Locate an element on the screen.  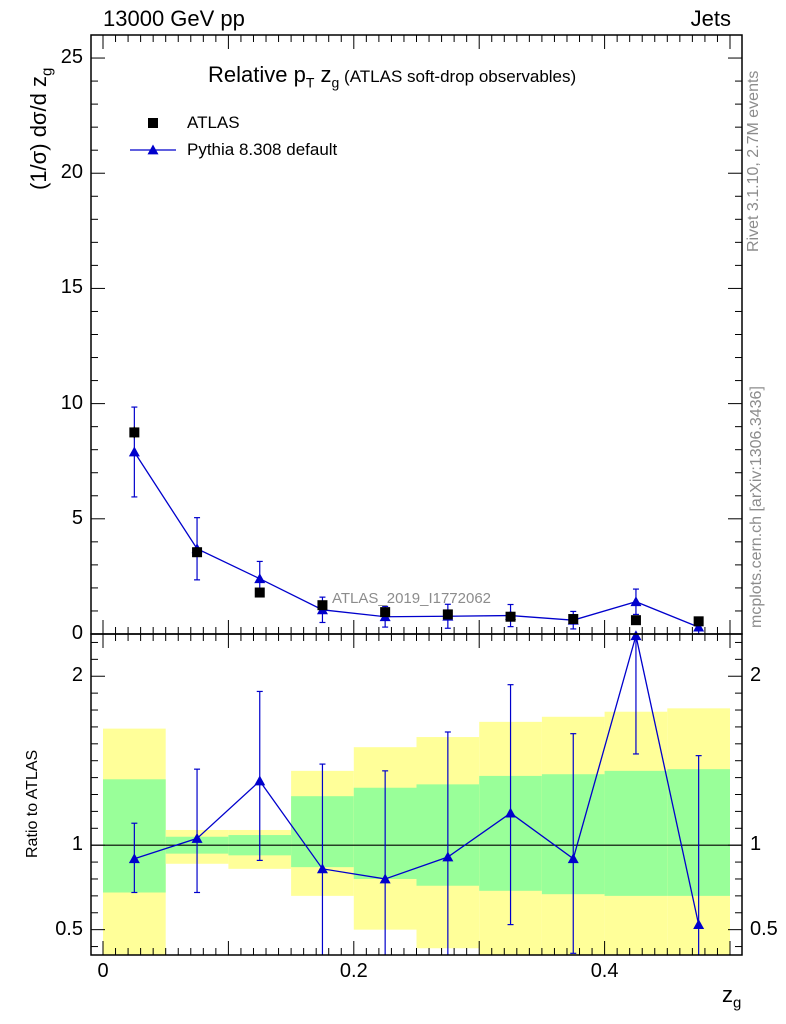
x-tick-label-0: 0 is located at coordinates (103, 971).